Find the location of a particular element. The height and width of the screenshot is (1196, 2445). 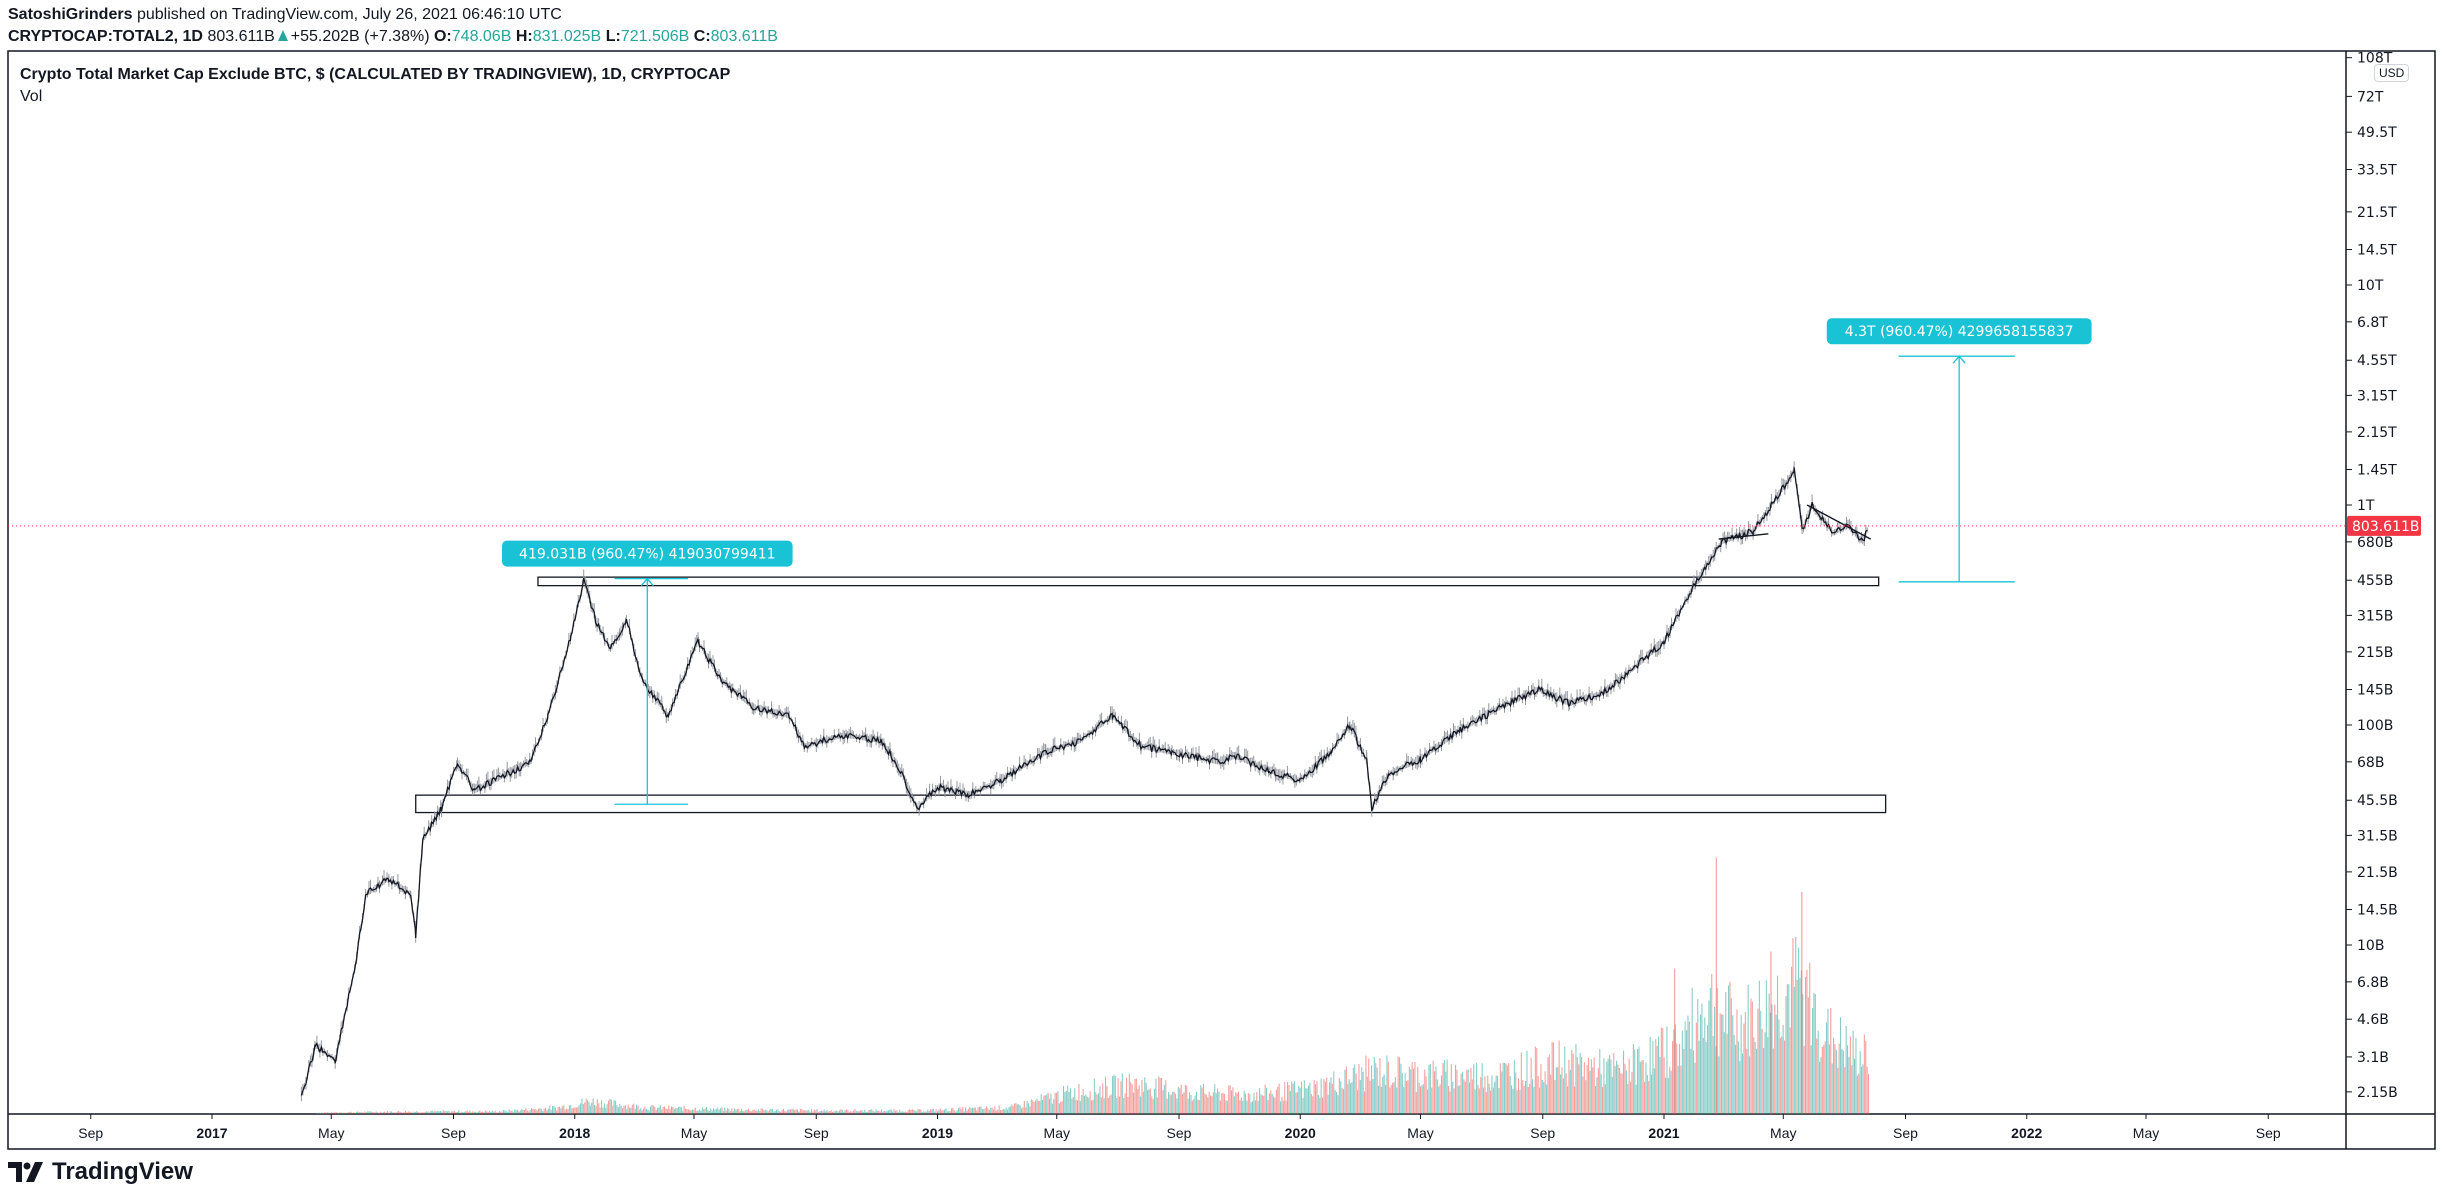

author-name: SatoshiGrinders is located at coordinates (70, 14).